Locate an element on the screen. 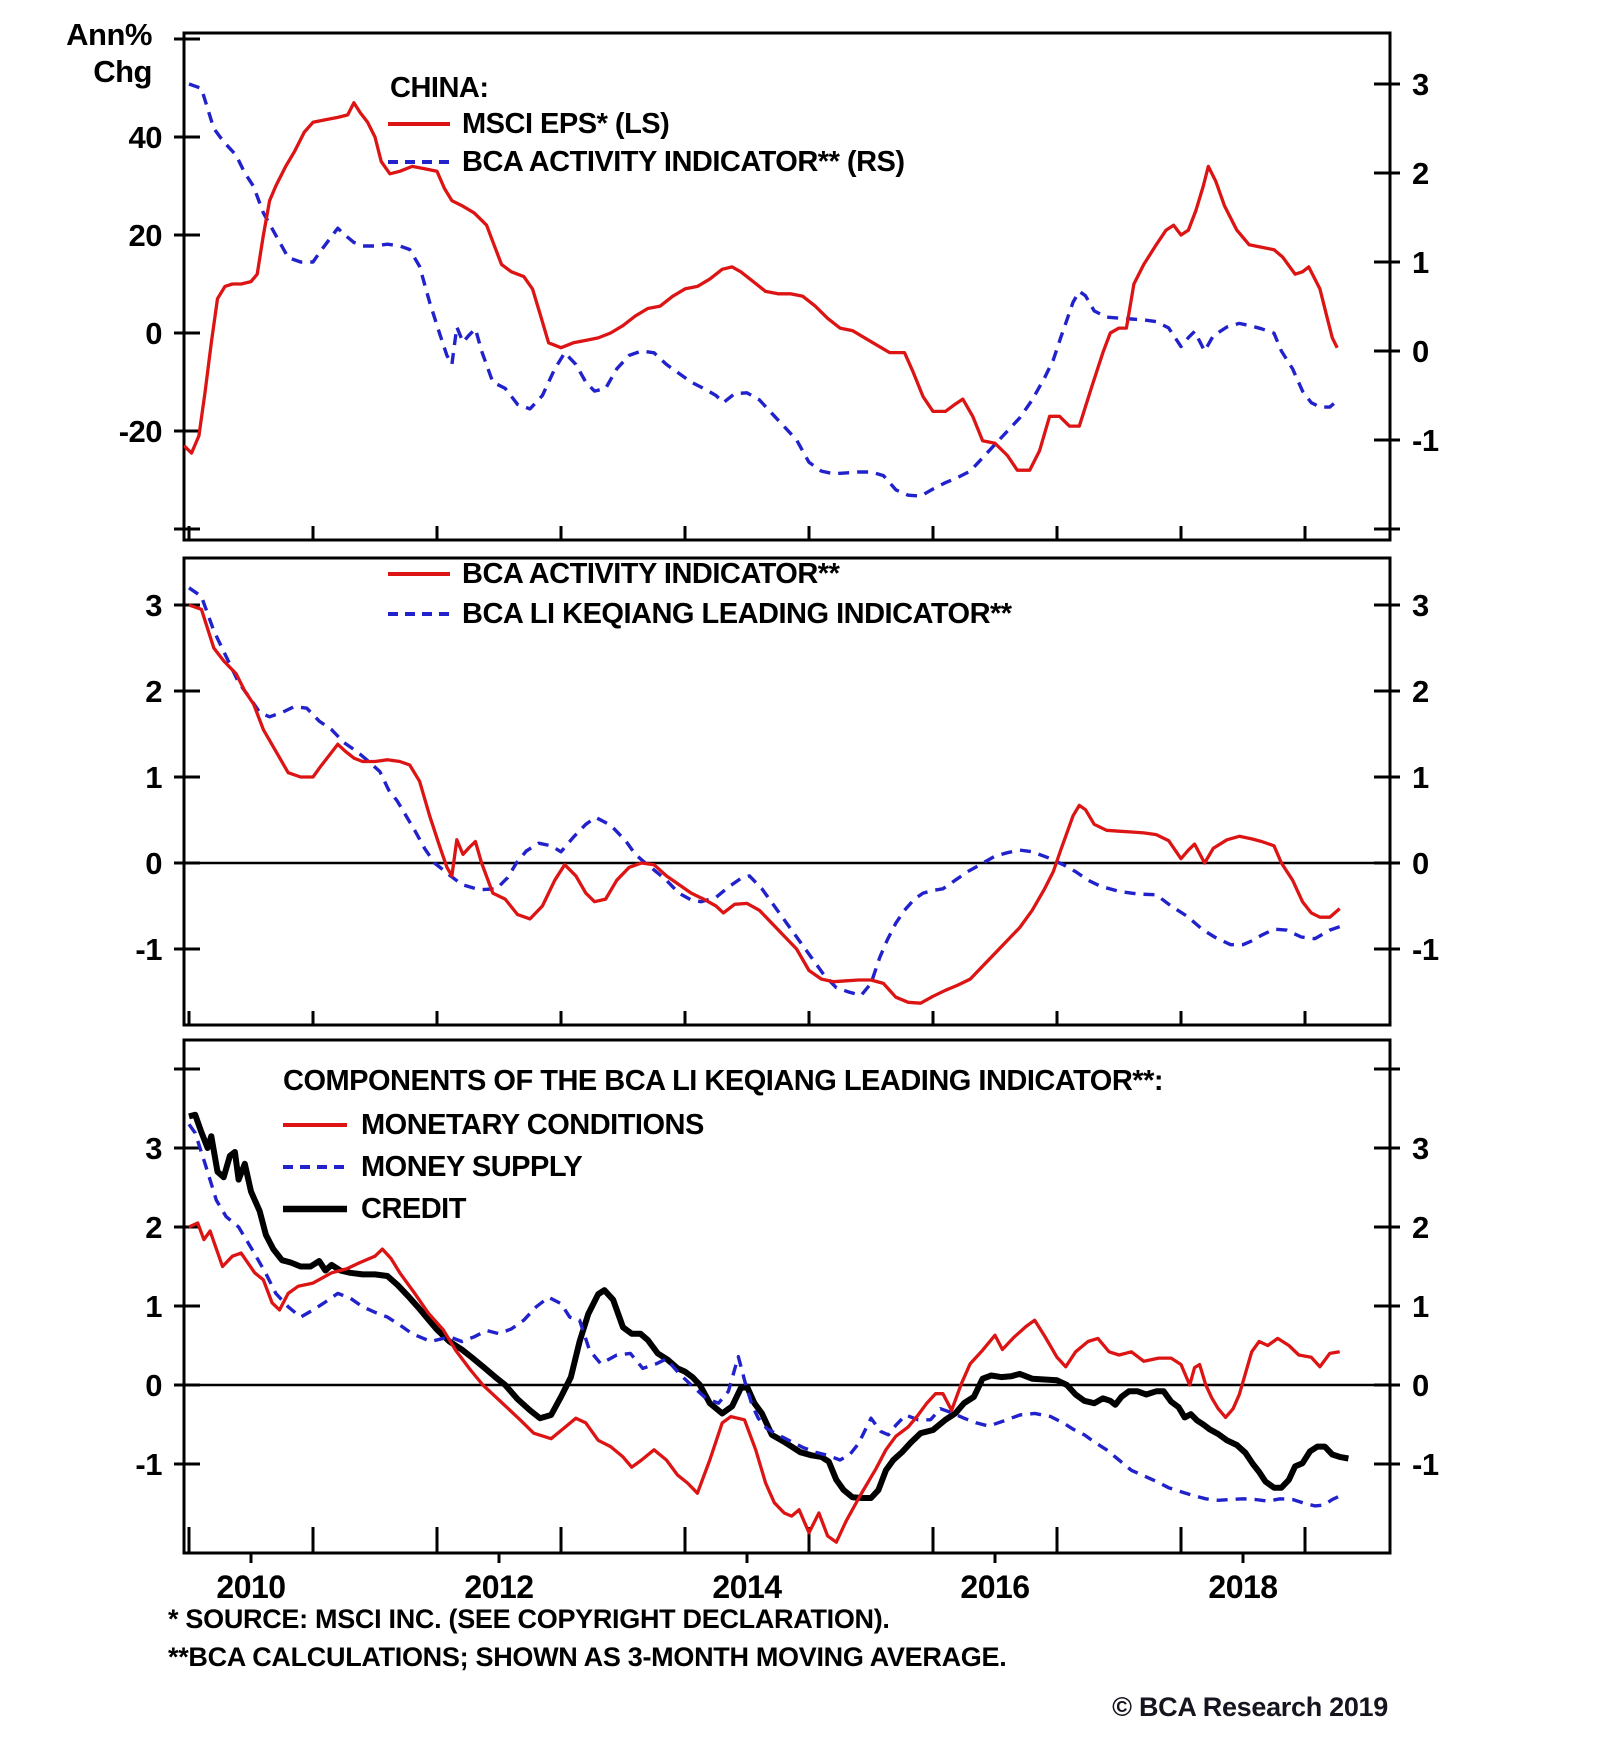 This screenshot has height=1753, width=1600. y-tick-label-left: -20 is located at coordinates (140, 431).